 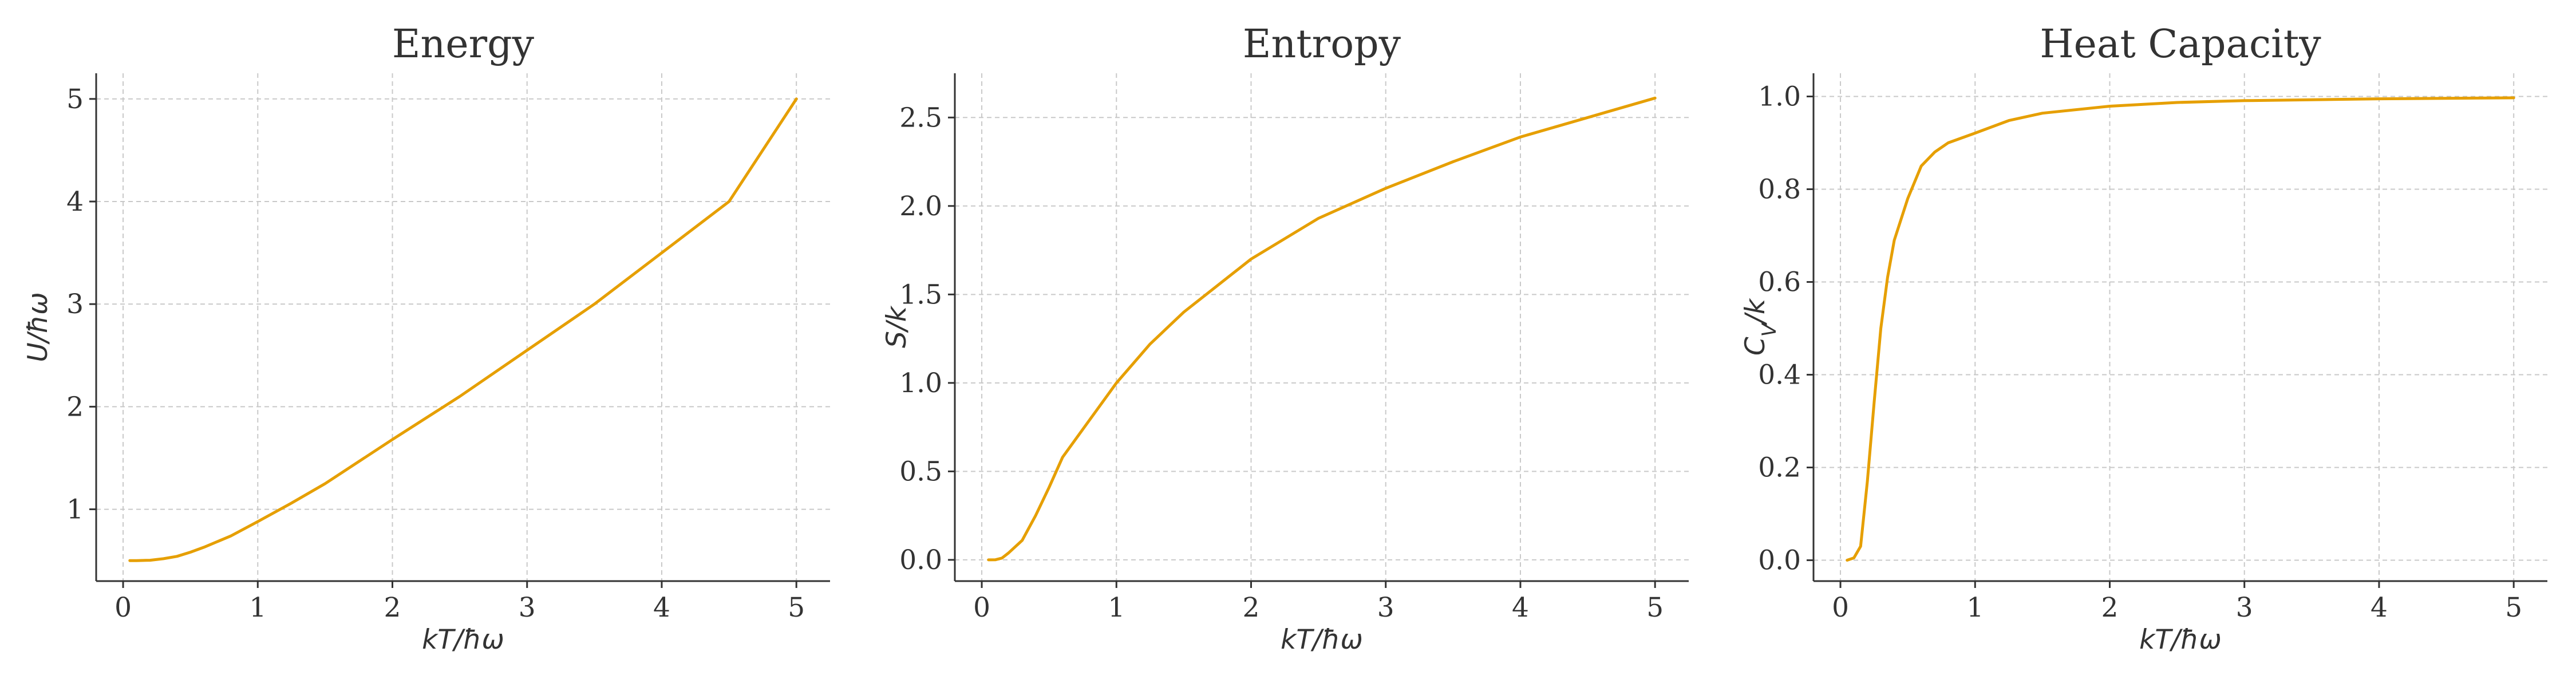 I want to click on y-tick-label: 0.6, so click(x=1779, y=283).